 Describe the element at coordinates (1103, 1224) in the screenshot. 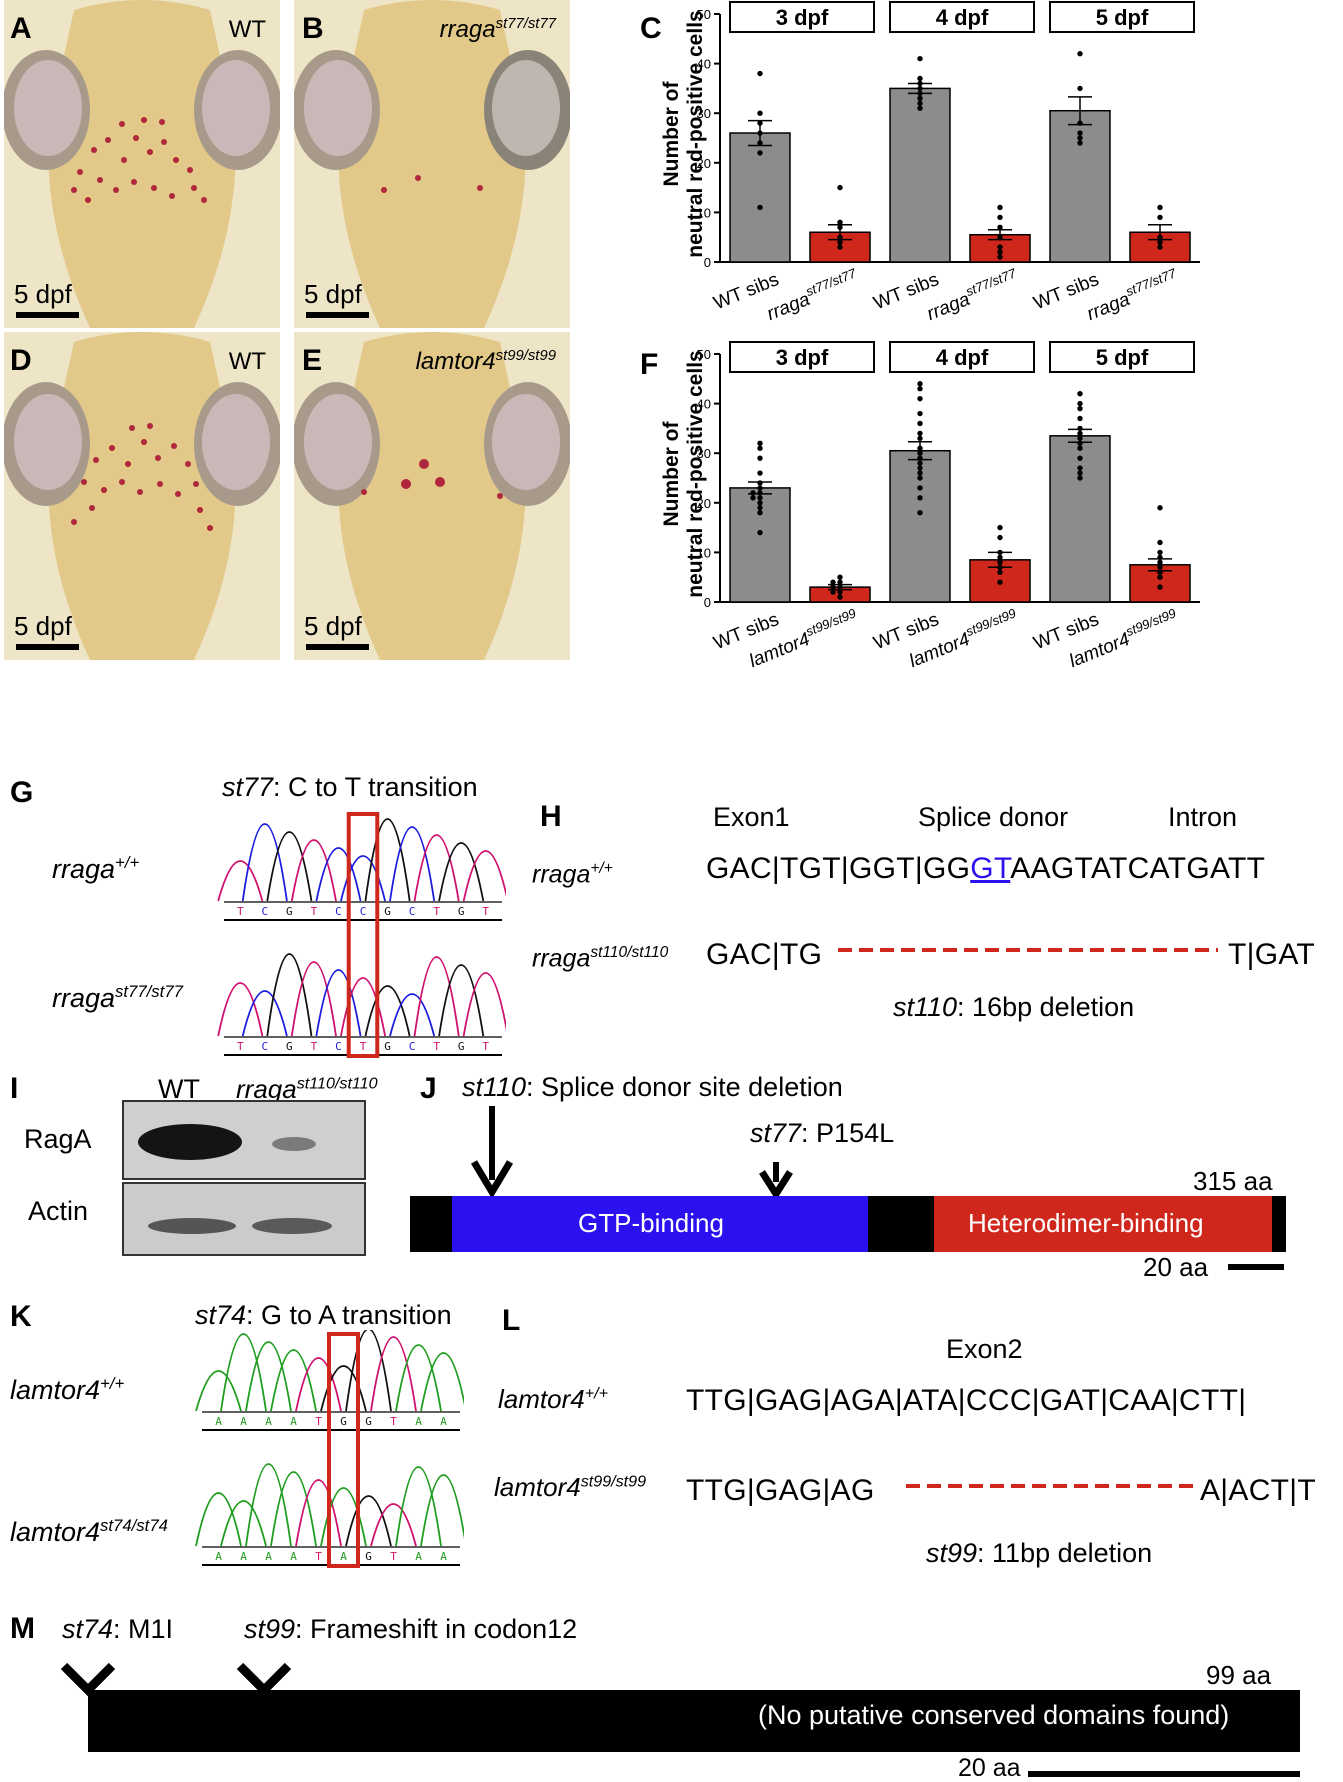

I see `heterodimer-binding-domain` at that location.